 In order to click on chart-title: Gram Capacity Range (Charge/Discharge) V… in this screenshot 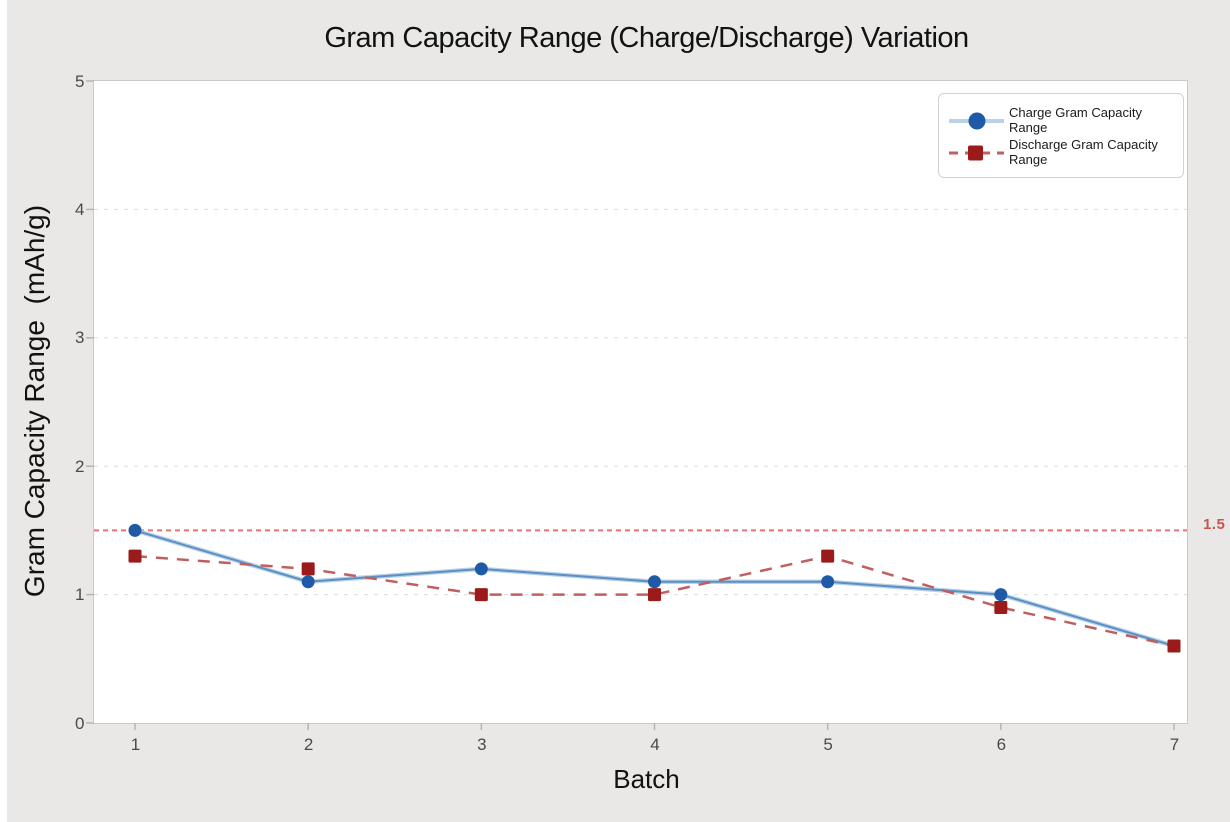, I will do `click(646, 38)`.